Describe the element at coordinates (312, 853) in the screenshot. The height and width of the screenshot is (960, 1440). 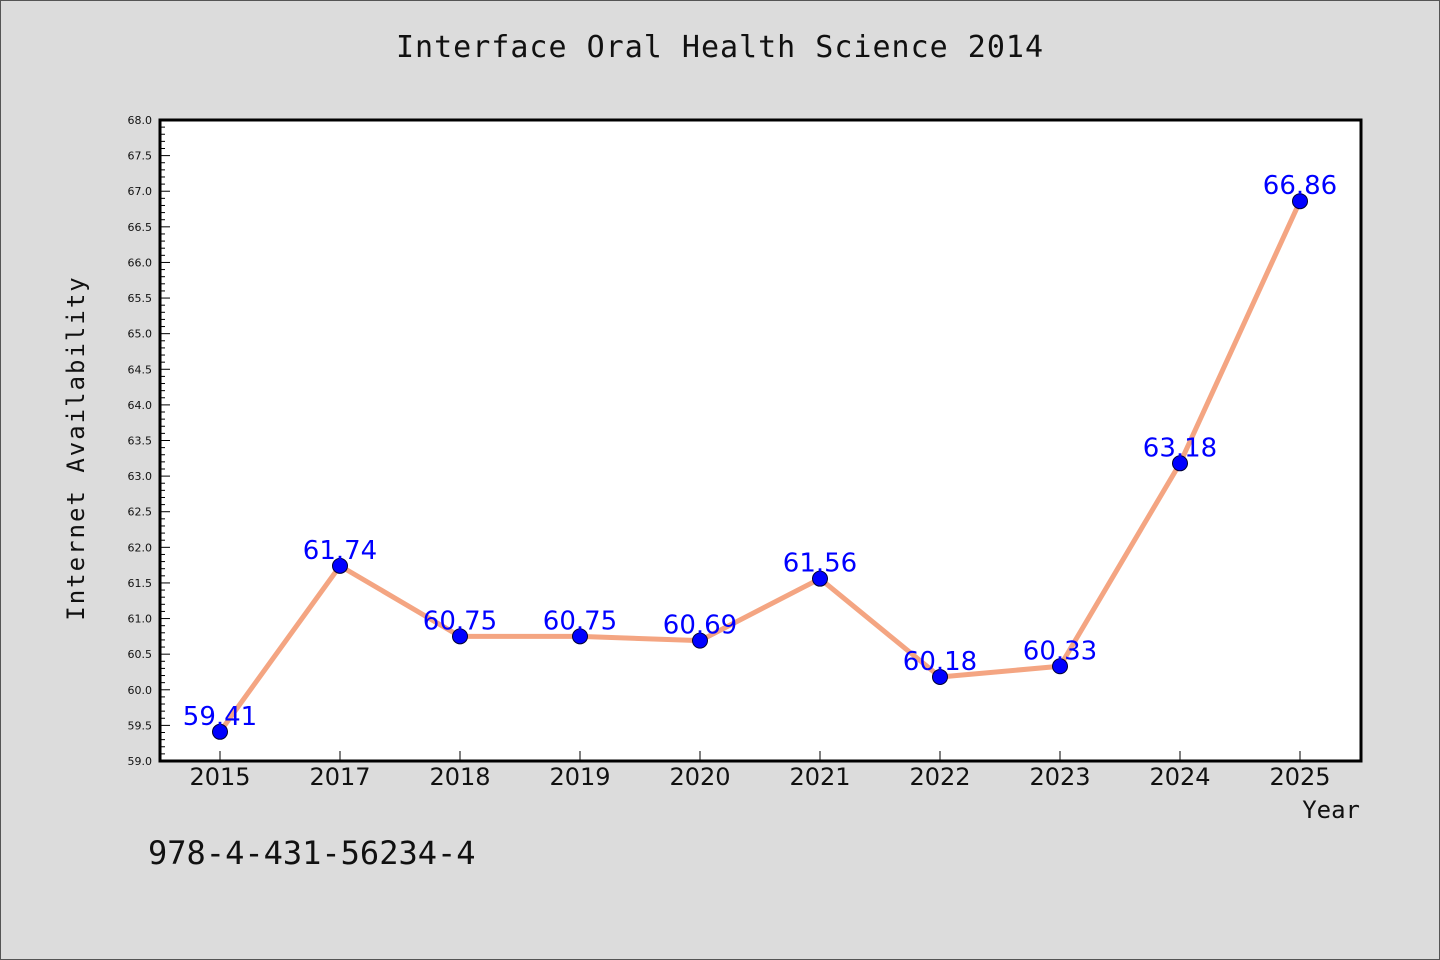
I see `isbn-footnote: 978-4-431-56234-4` at that location.